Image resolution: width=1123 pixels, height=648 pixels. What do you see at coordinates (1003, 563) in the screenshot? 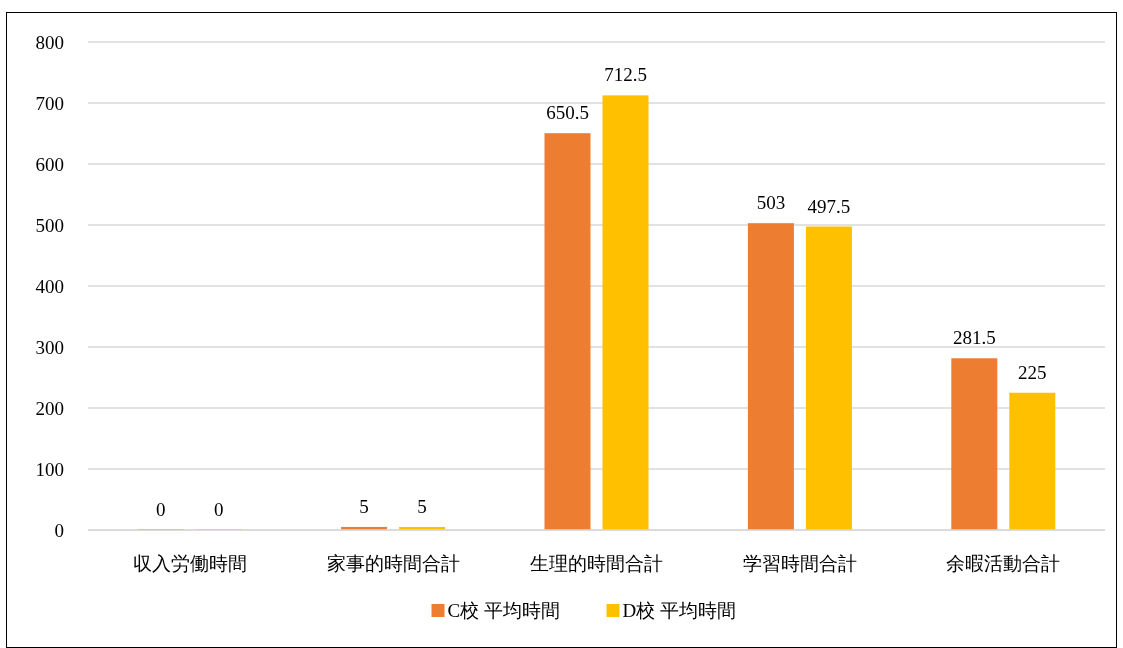
I see `x-tick-label: 余暇活動合計` at bounding box center [1003, 563].